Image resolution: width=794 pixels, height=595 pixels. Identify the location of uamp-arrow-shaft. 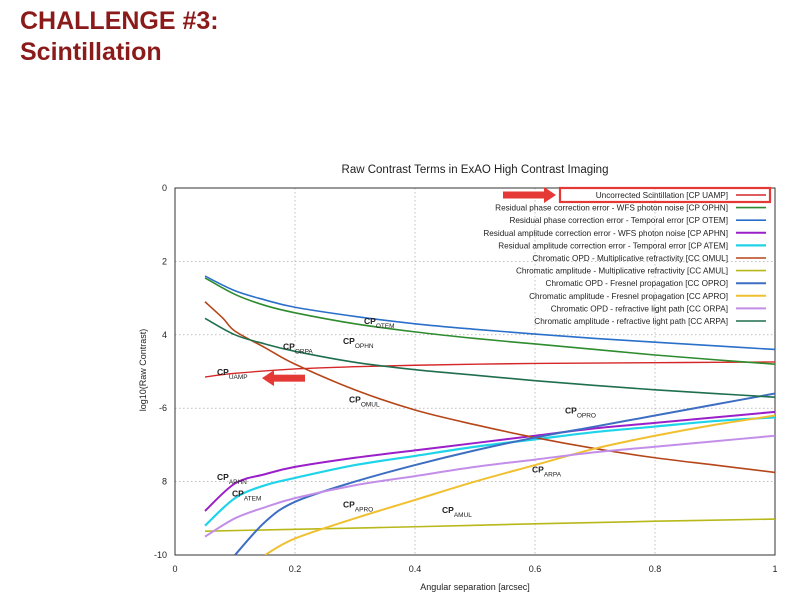
(289, 378).